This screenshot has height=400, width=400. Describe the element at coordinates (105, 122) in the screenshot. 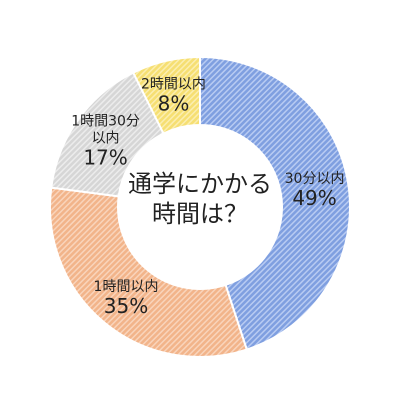

I see `slice-label-1hour30min-line-1: 1時間30分` at that location.